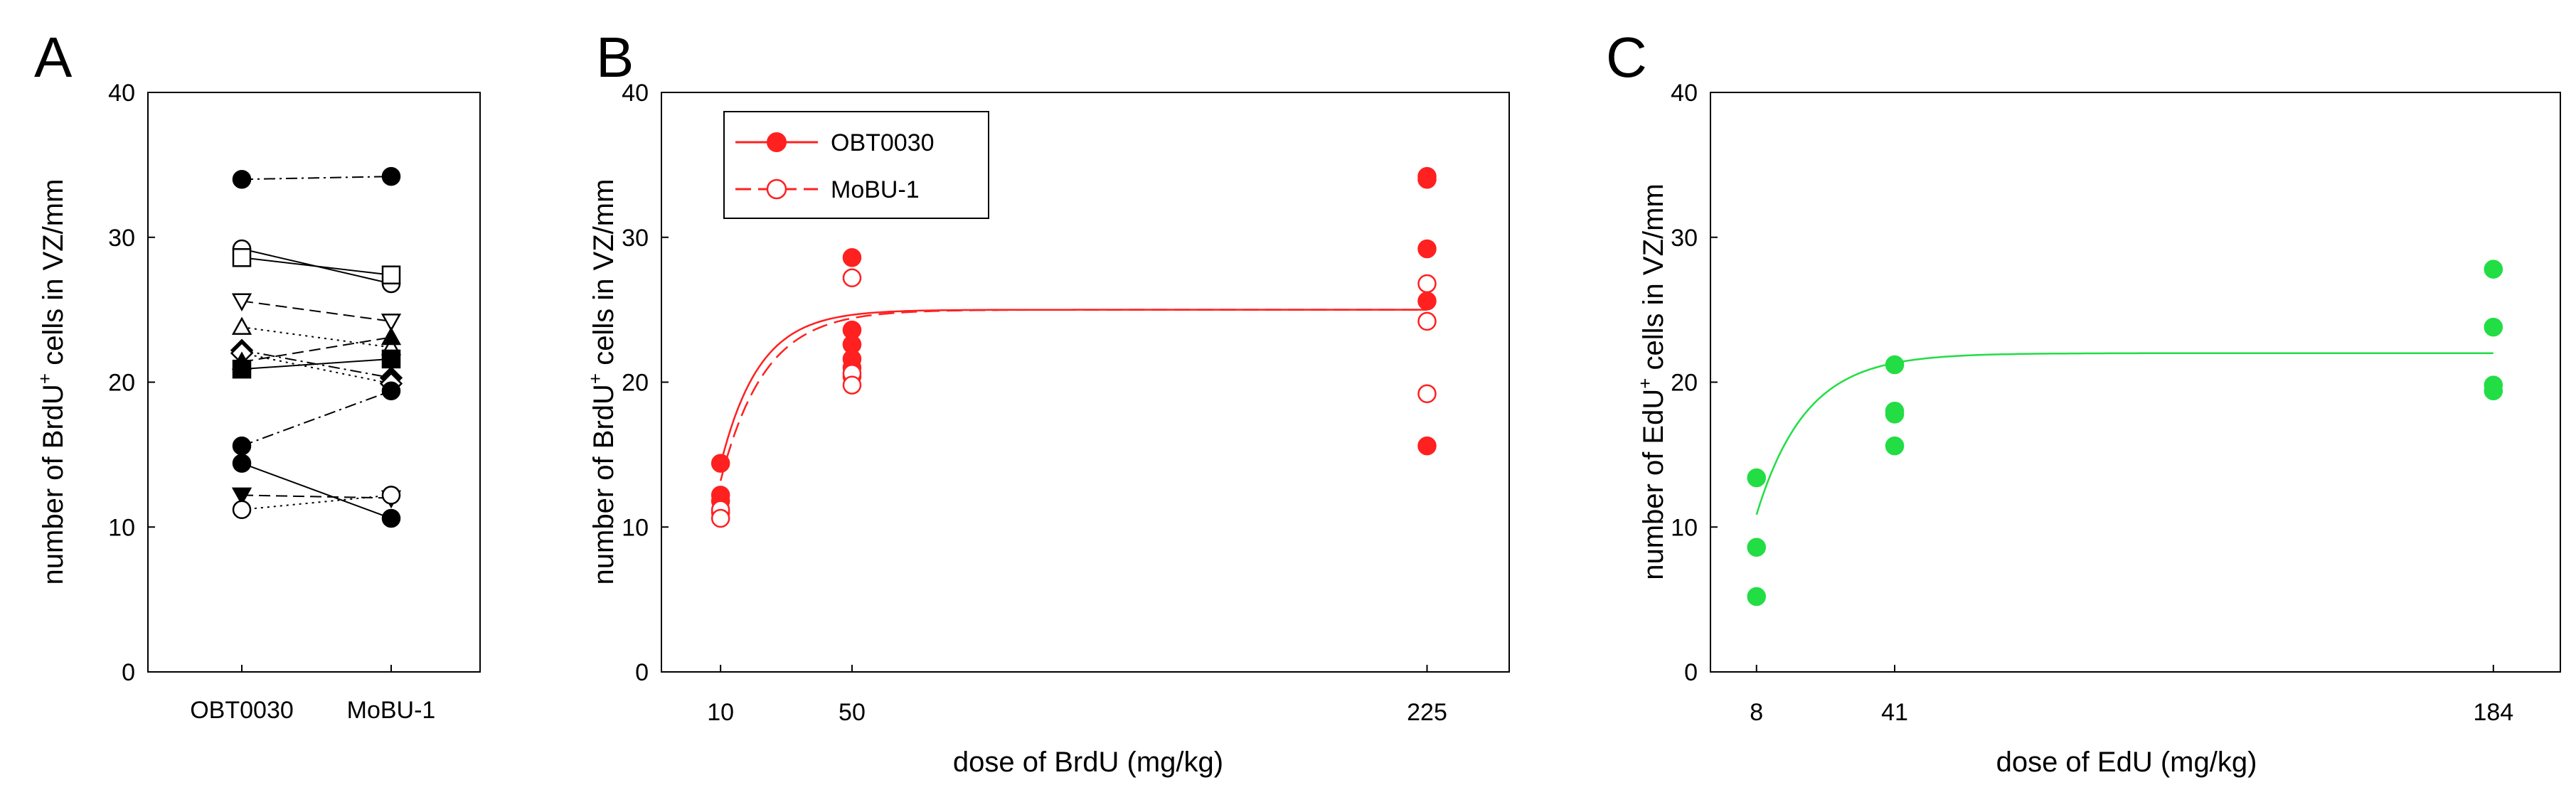  What do you see at coordinates (1427, 712) in the screenshot?
I see `panel-b-x-tick-label: 225` at bounding box center [1427, 712].